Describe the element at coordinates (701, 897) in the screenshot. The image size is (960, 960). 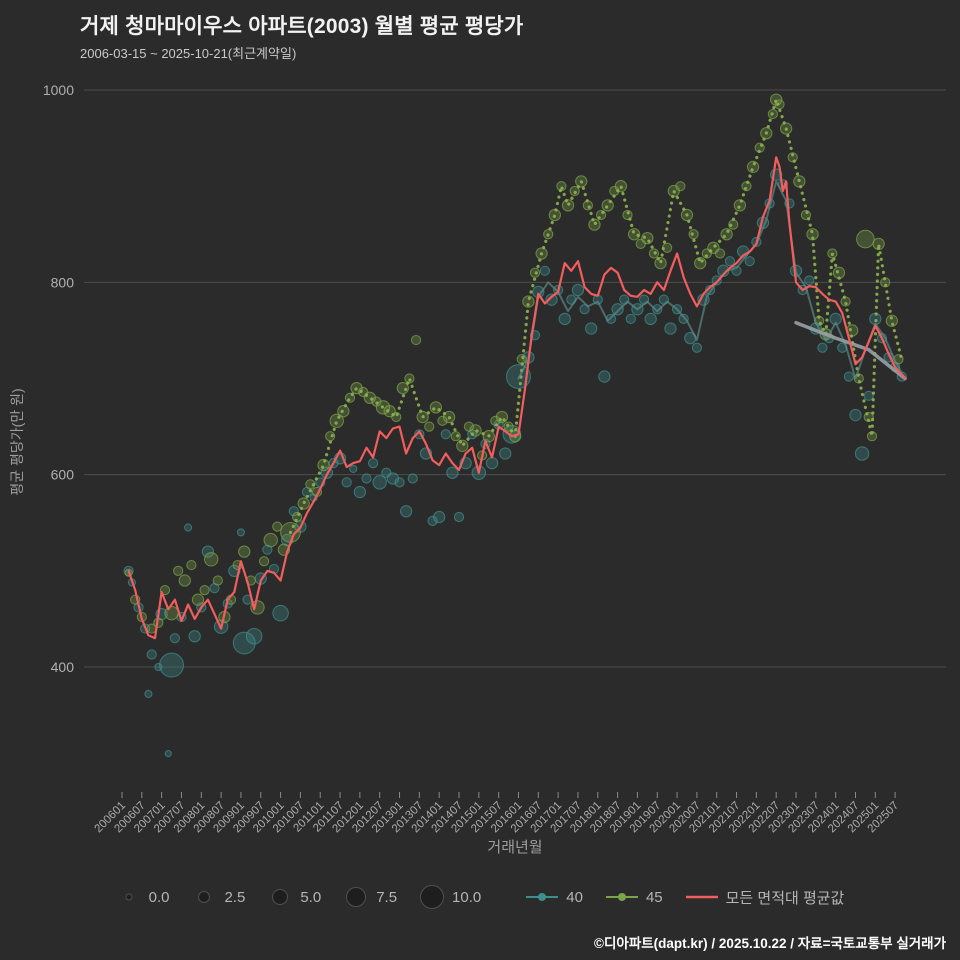
I see `average-line-marker-icon` at that location.